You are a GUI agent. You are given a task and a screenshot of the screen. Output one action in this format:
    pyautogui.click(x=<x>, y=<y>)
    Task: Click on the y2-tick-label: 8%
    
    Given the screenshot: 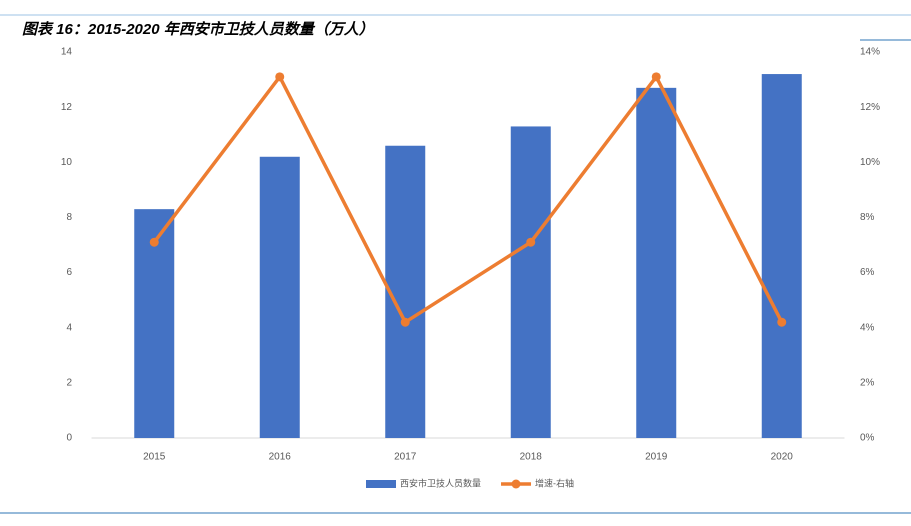 What is the action you would take?
    pyautogui.click(x=867, y=217)
    